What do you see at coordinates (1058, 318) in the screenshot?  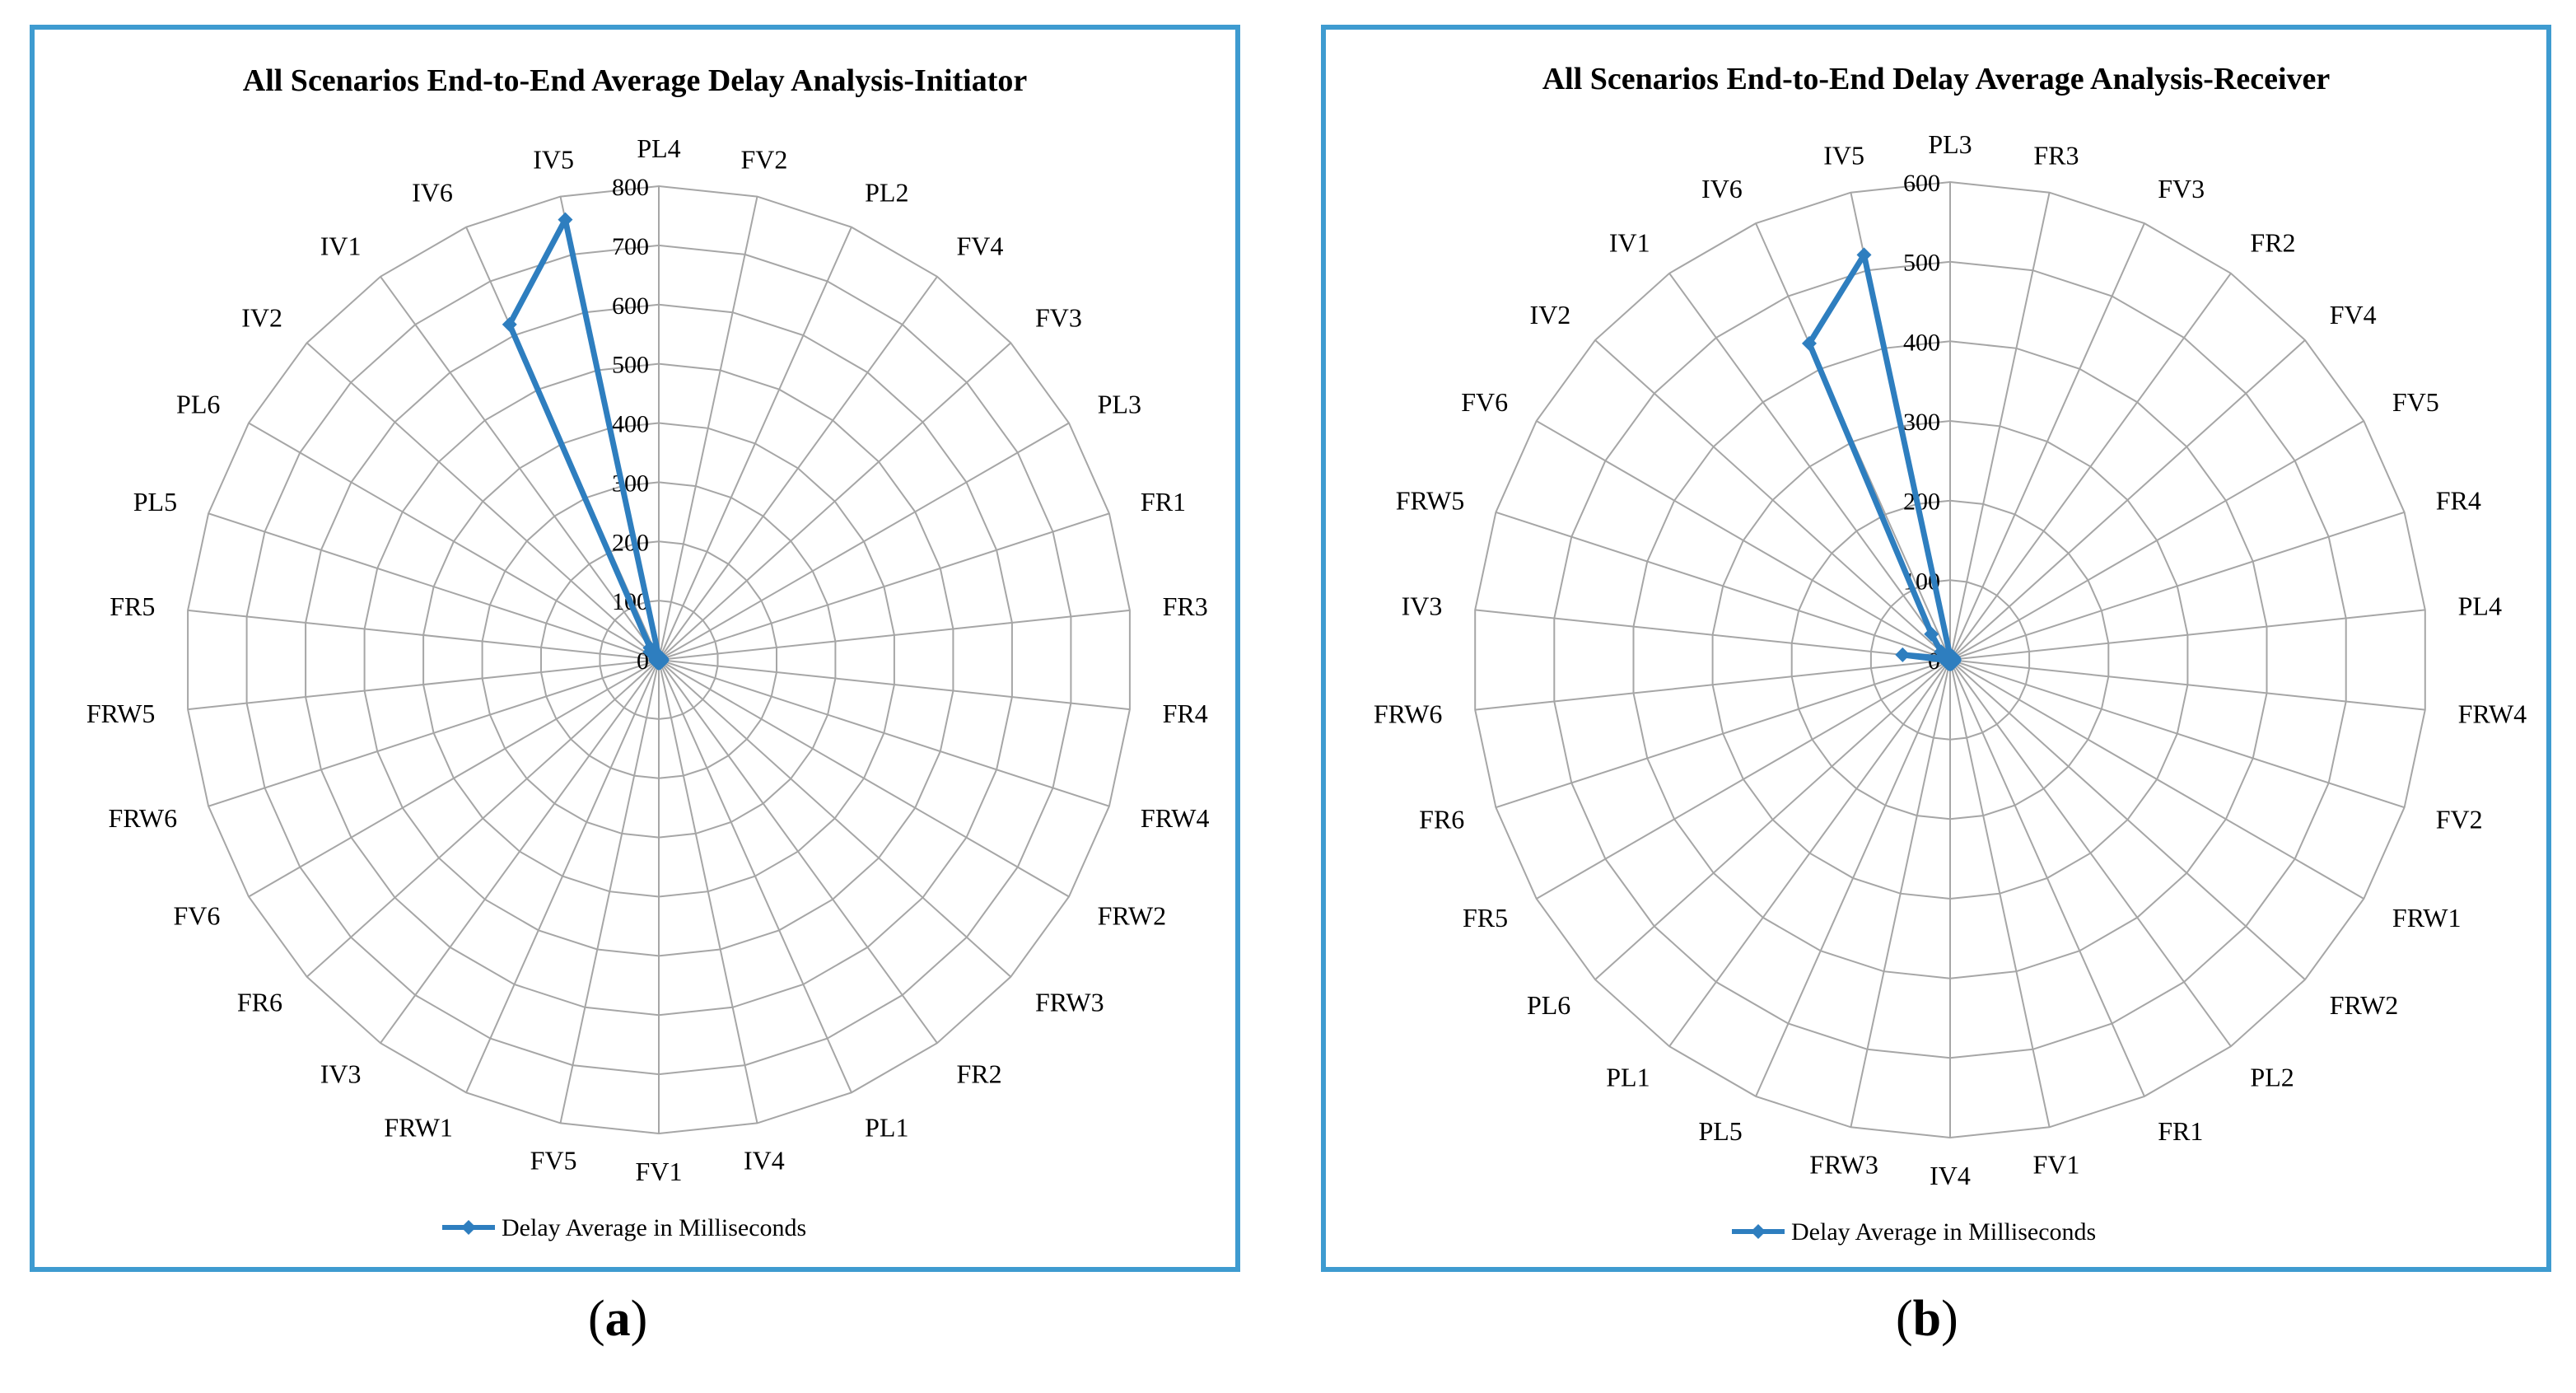 I see `initiator-category-label: FV3` at bounding box center [1058, 318].